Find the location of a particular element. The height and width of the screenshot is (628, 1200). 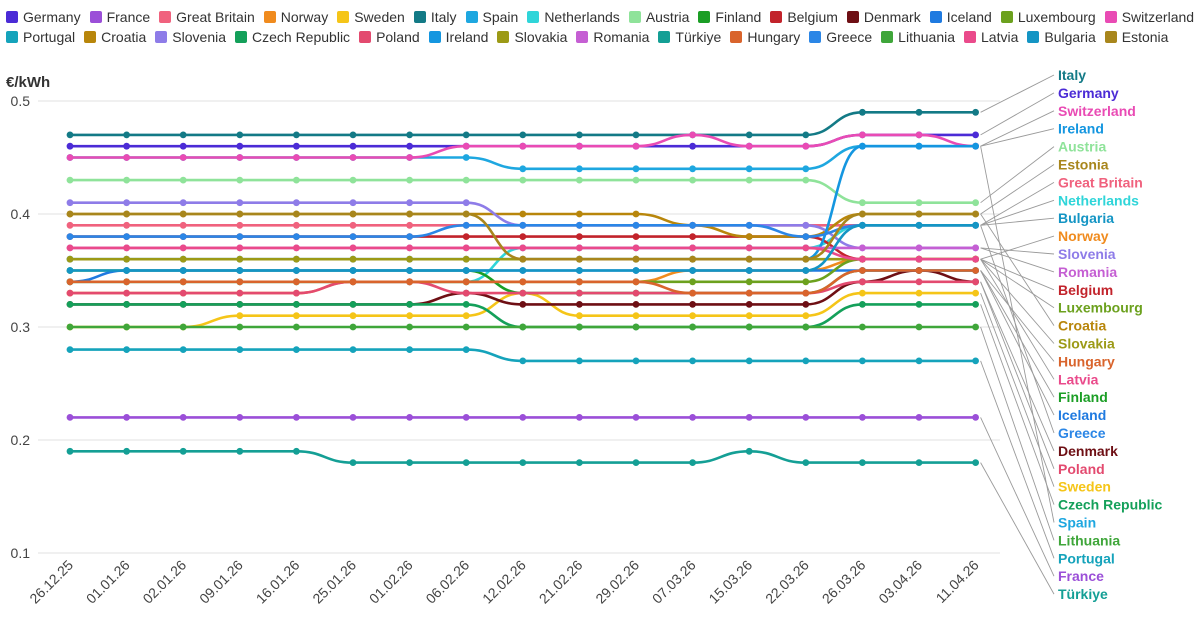

legend-item-portugal: Portugal is located at coordinates (40, 37).